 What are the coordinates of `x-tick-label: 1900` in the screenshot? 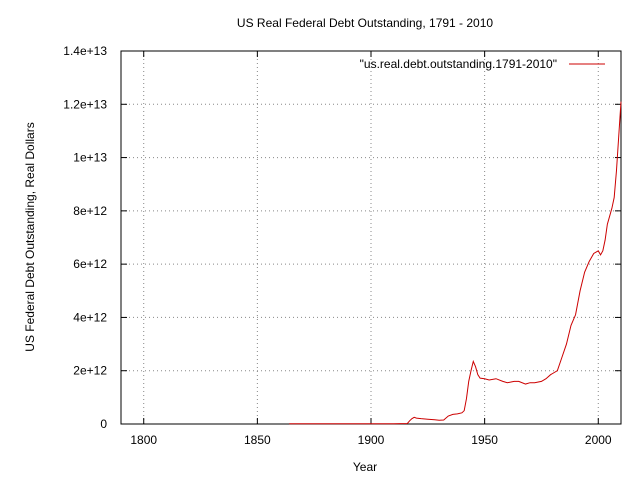 It's located at (371, 440).